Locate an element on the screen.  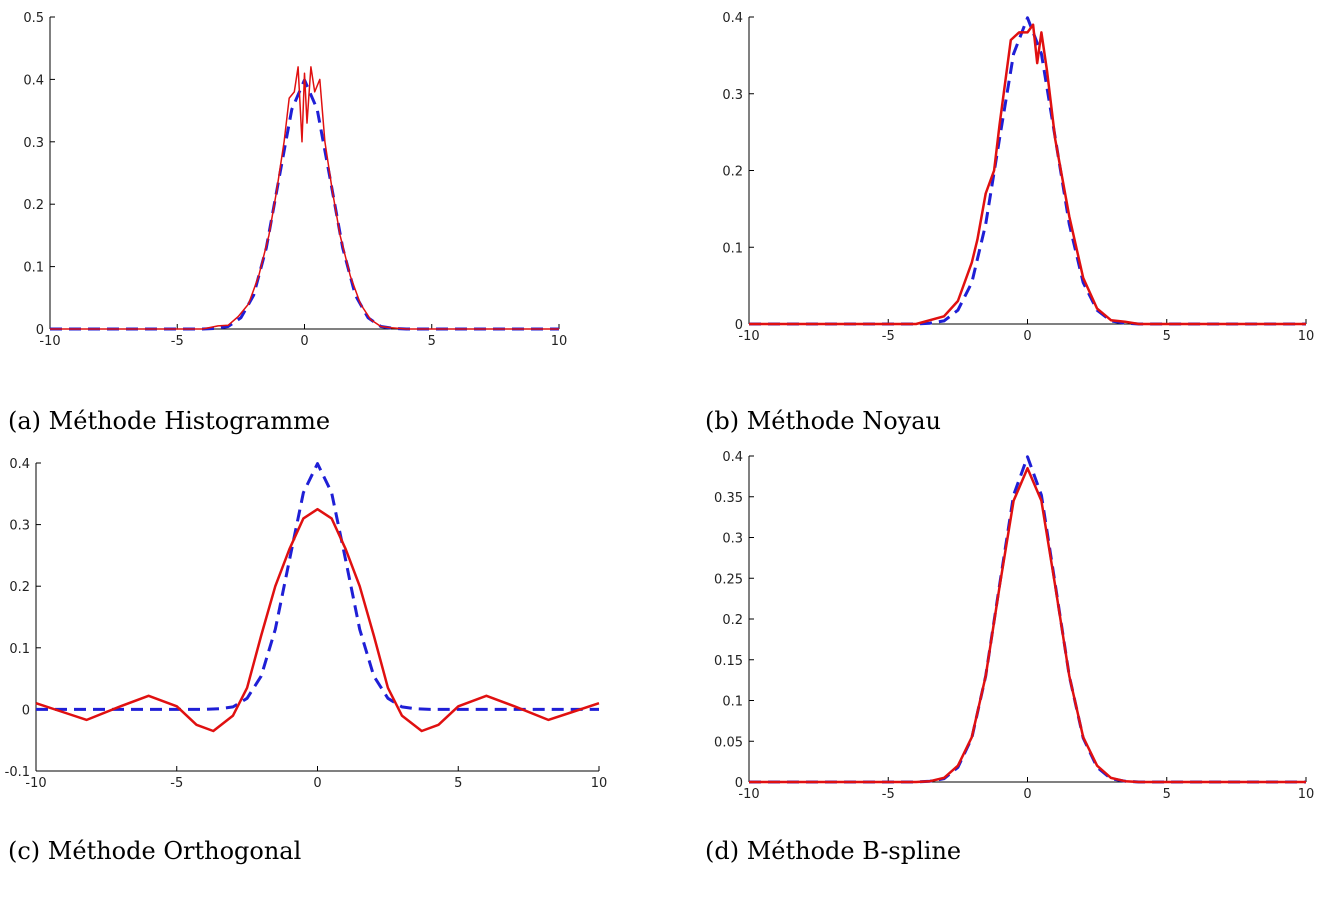
y-tick-label: 0.25 is located at coordinates (728, 579).